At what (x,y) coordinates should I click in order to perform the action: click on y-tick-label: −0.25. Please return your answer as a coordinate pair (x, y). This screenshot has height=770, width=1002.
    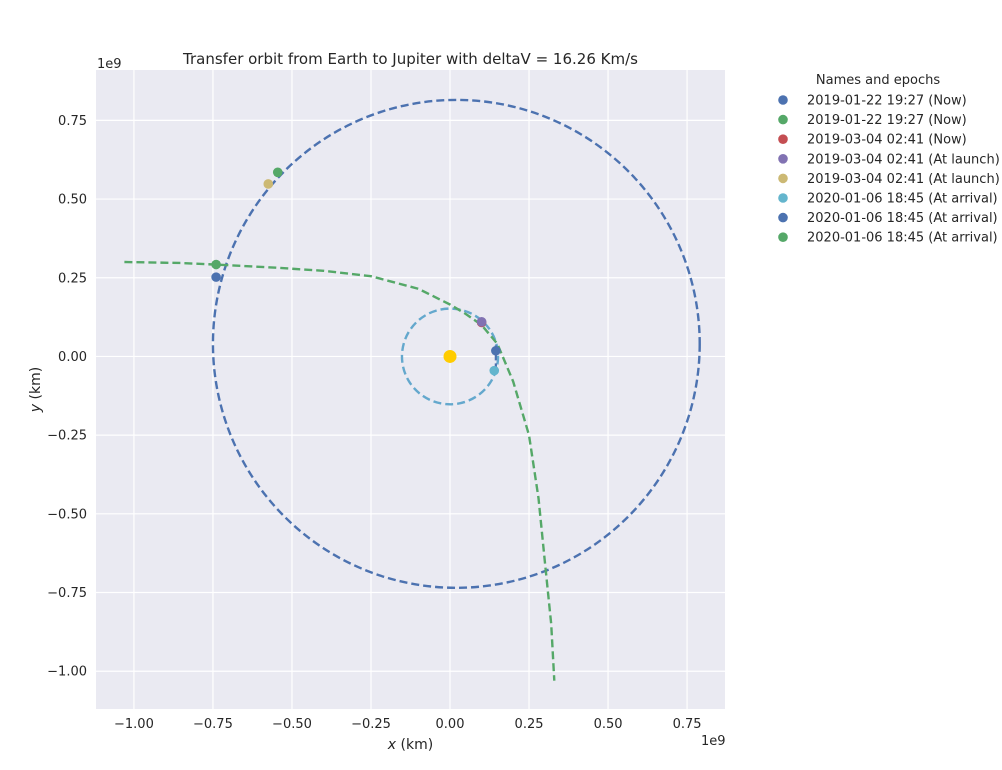
    Looking at the image, I should click on (67, 436).